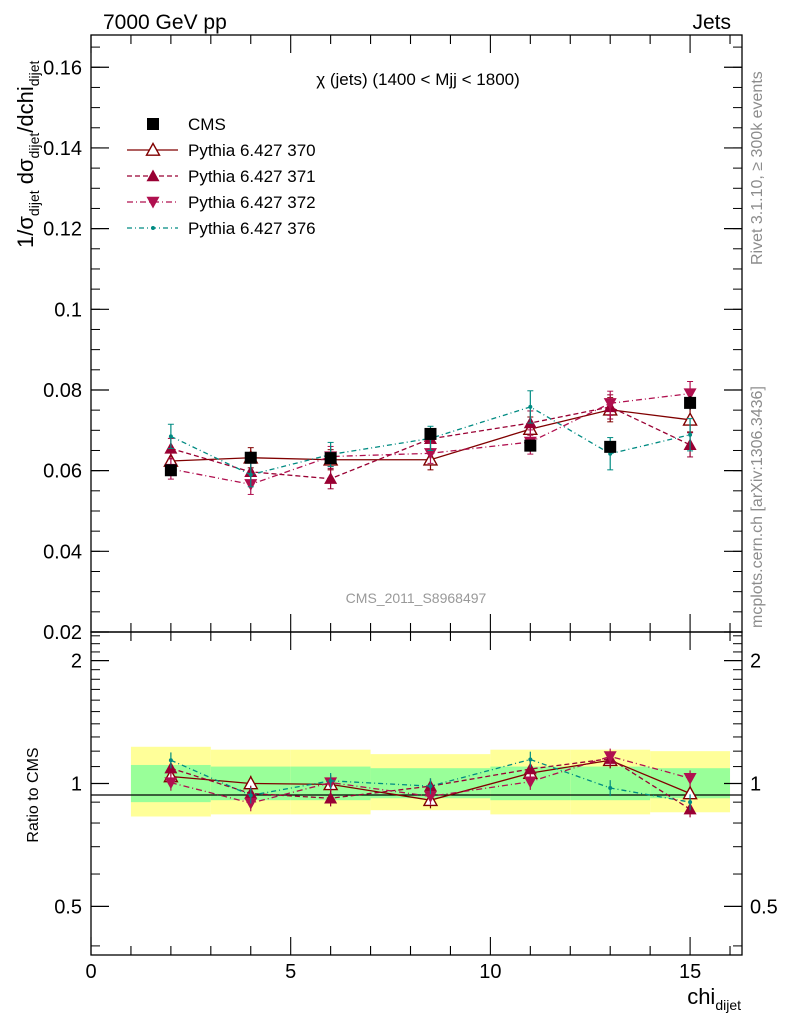  Describe the element at coordinates (711, 22) in the screenshot. I see `header-process-label: Jets` at that location.